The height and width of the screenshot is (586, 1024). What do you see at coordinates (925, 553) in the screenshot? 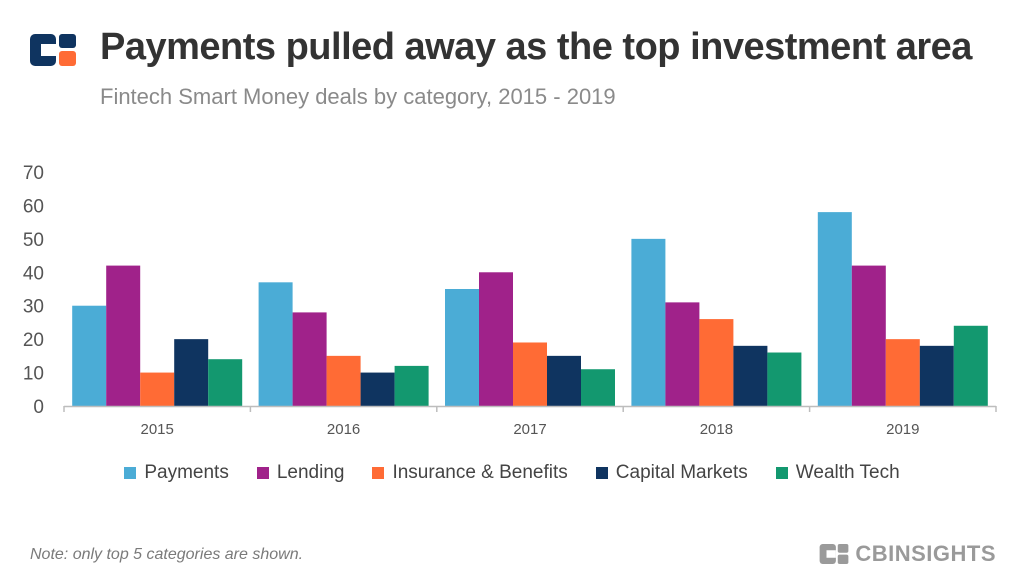
I see `brand-name: CBINSIGHTS` at bounding box center [925, 553].